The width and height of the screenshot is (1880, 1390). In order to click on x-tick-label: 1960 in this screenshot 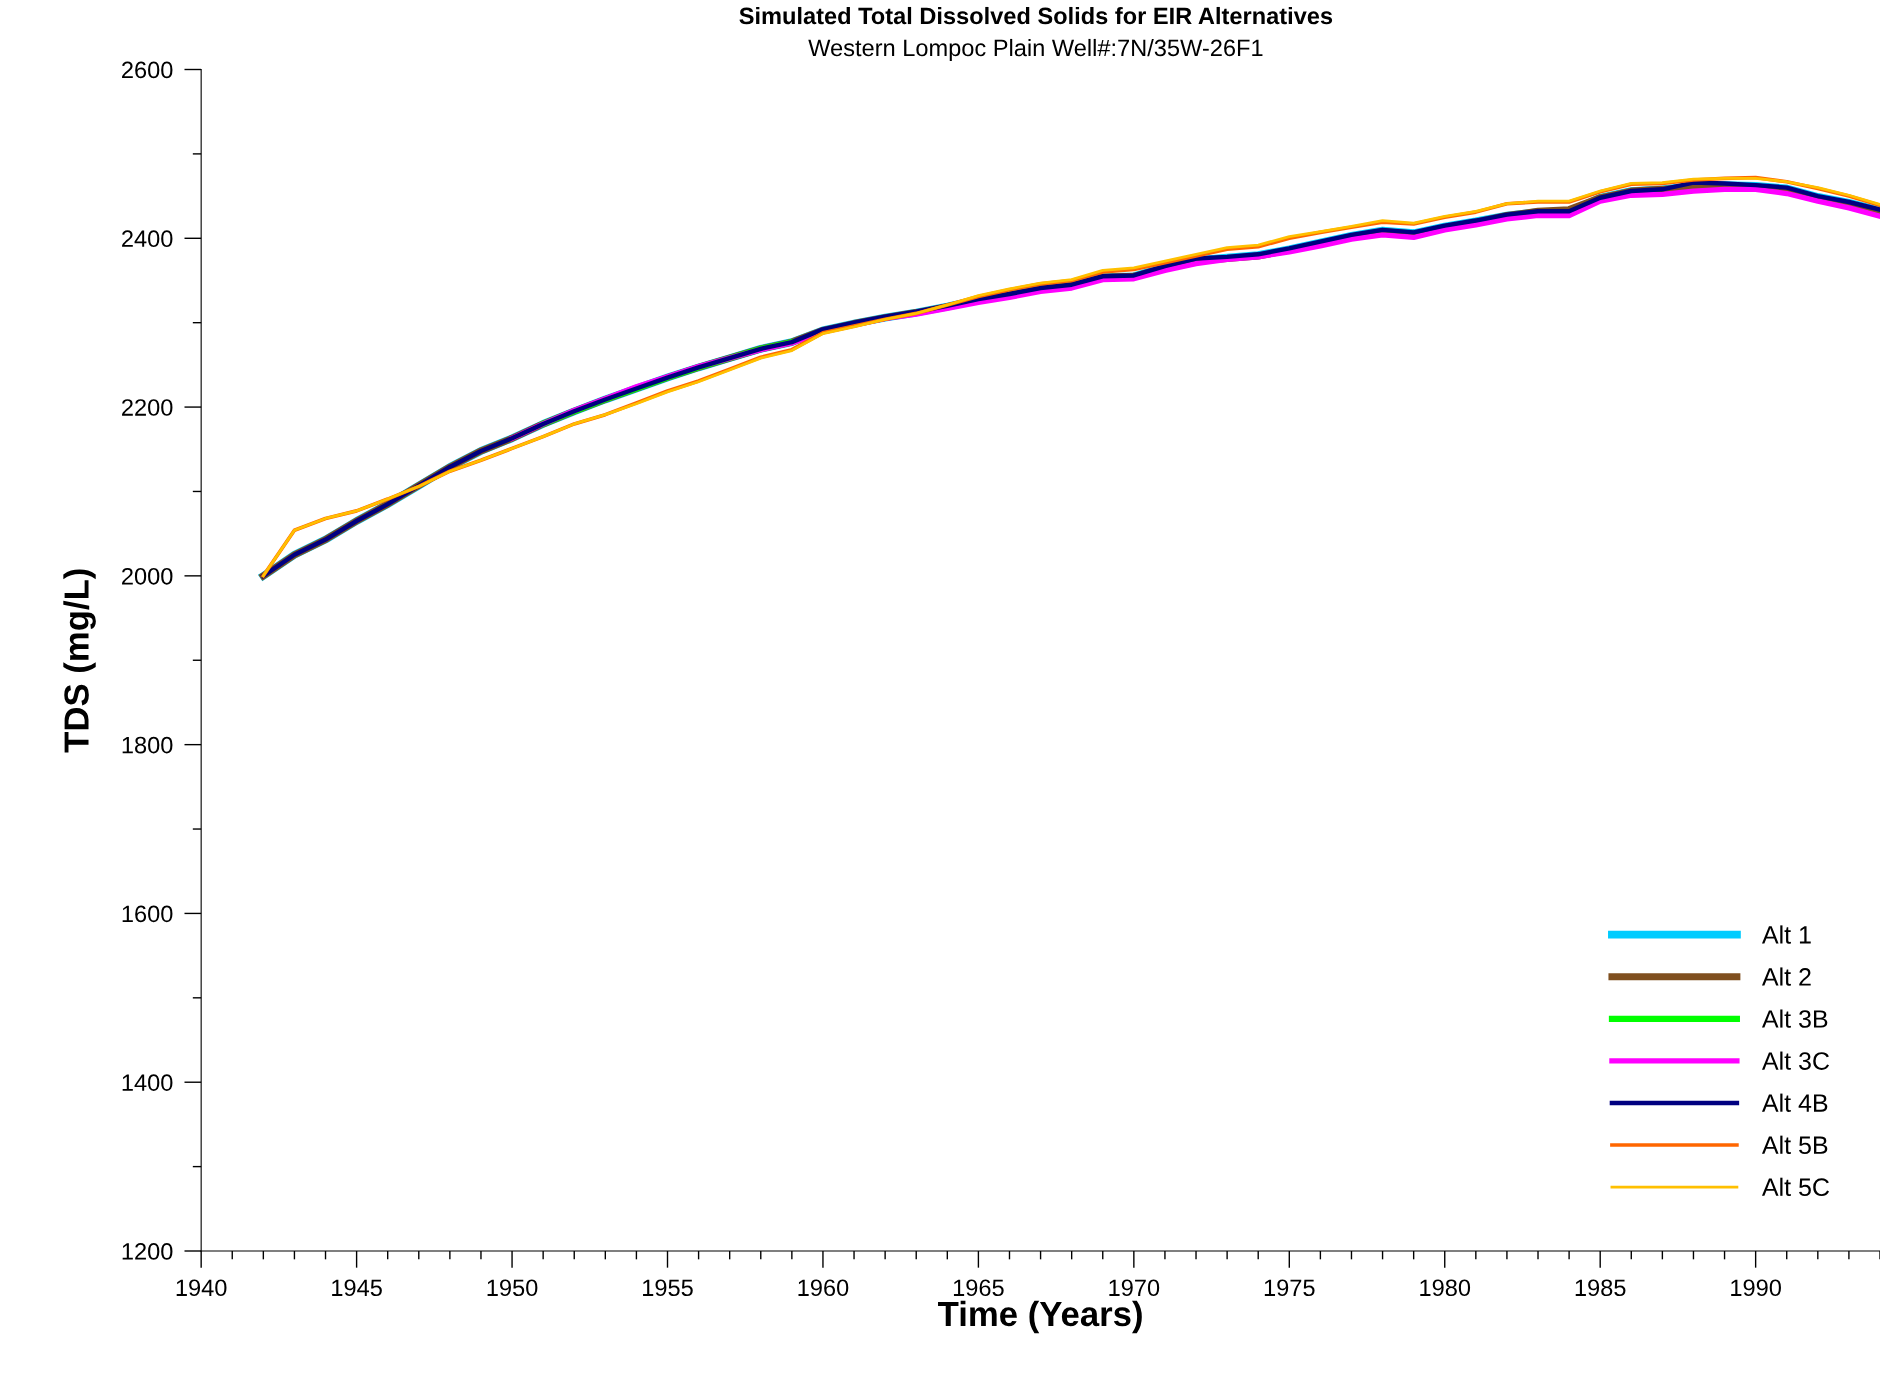, I will do `click(823, 1288)`.